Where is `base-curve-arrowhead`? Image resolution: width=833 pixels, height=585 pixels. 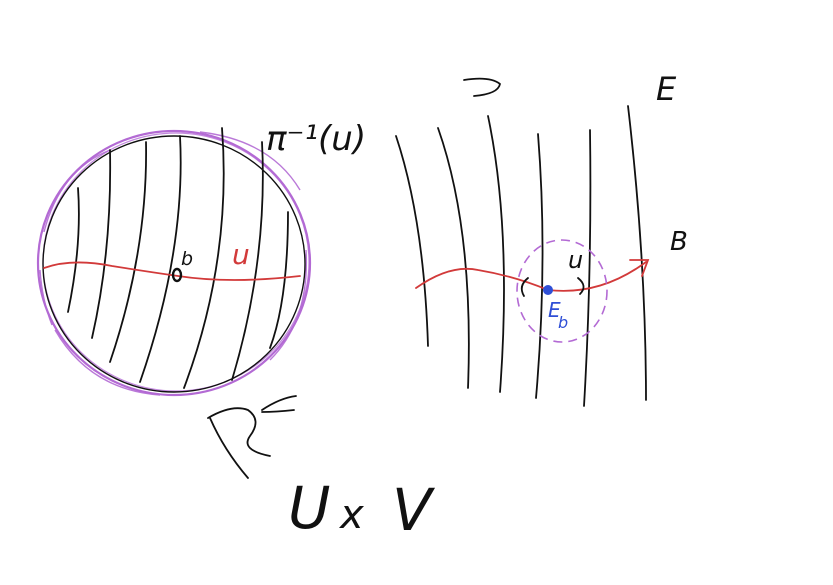
base-curve-arrowhead is located at coordinates (639, 268).